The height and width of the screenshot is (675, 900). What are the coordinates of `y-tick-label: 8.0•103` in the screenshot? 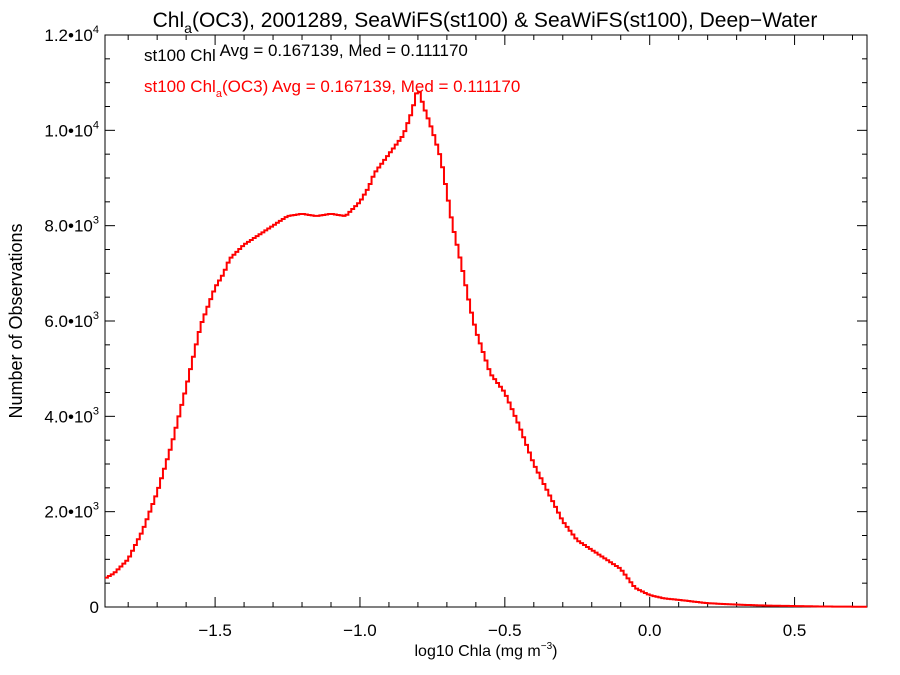 It's located at (71, 225).